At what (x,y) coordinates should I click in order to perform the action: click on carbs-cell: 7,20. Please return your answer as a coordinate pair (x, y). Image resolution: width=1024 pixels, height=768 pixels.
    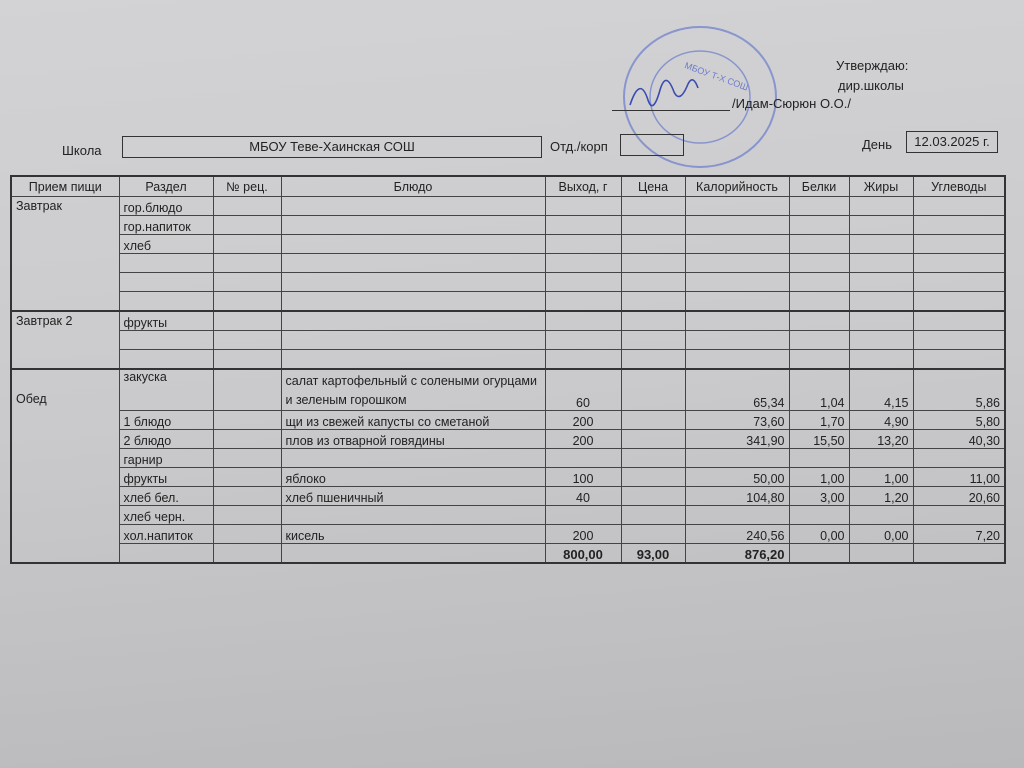
    Looking at the image, I should click on (959, 534).